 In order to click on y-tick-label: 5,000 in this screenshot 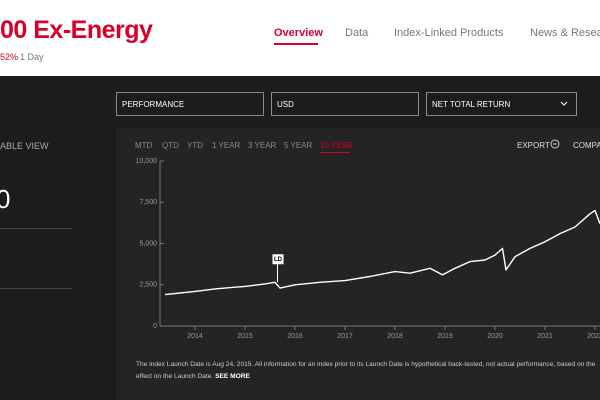, I will do `click(148, 243)`.